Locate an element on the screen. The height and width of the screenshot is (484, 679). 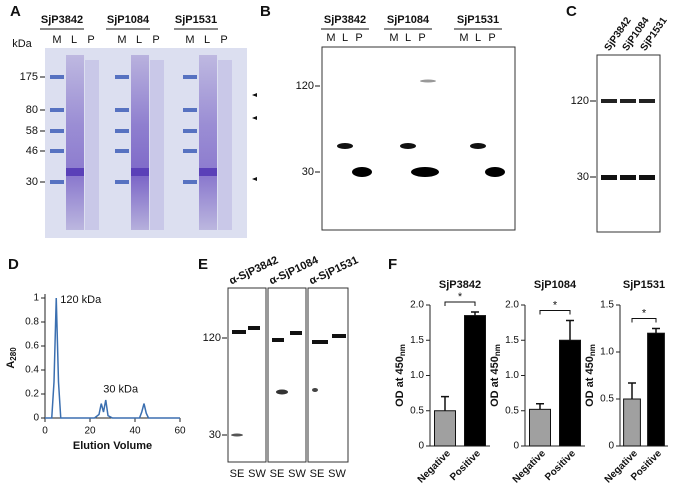
chart-title: SjP1084 is located at coordinates (555, 285).